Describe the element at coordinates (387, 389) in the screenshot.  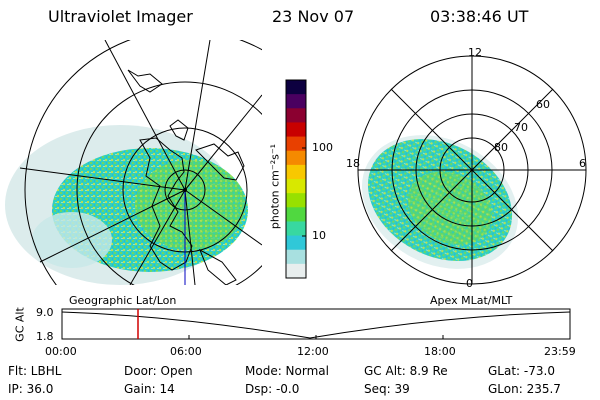
I see `status-seq: Seq: 39` at that location.